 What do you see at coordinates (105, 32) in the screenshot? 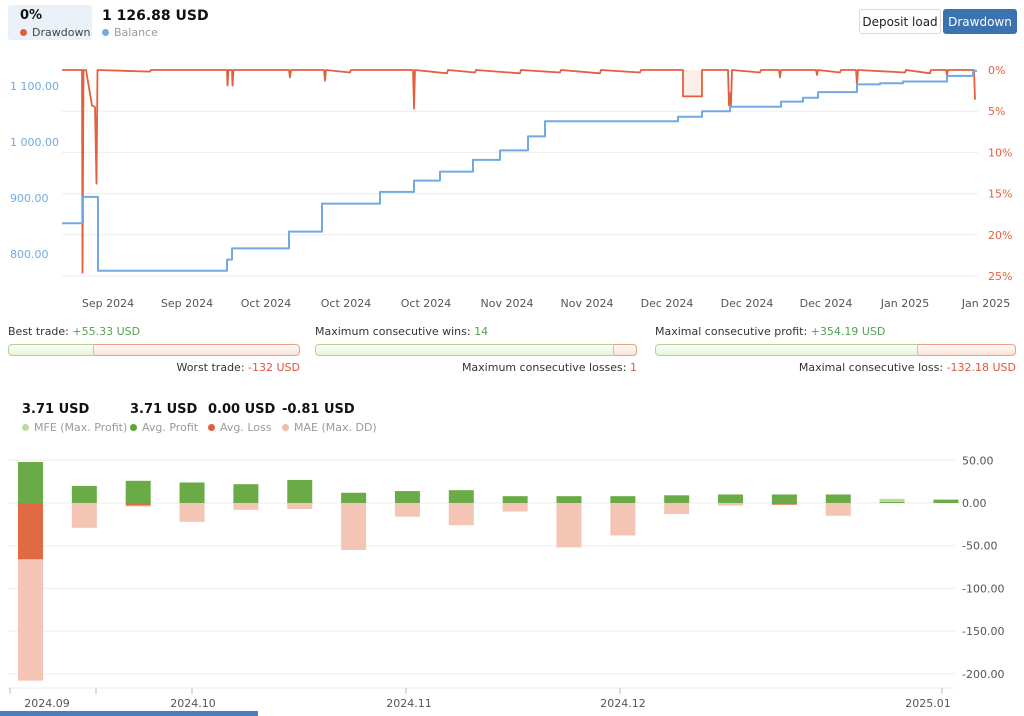
I see `balance-dot-icon` at bounding box center [105, 32].